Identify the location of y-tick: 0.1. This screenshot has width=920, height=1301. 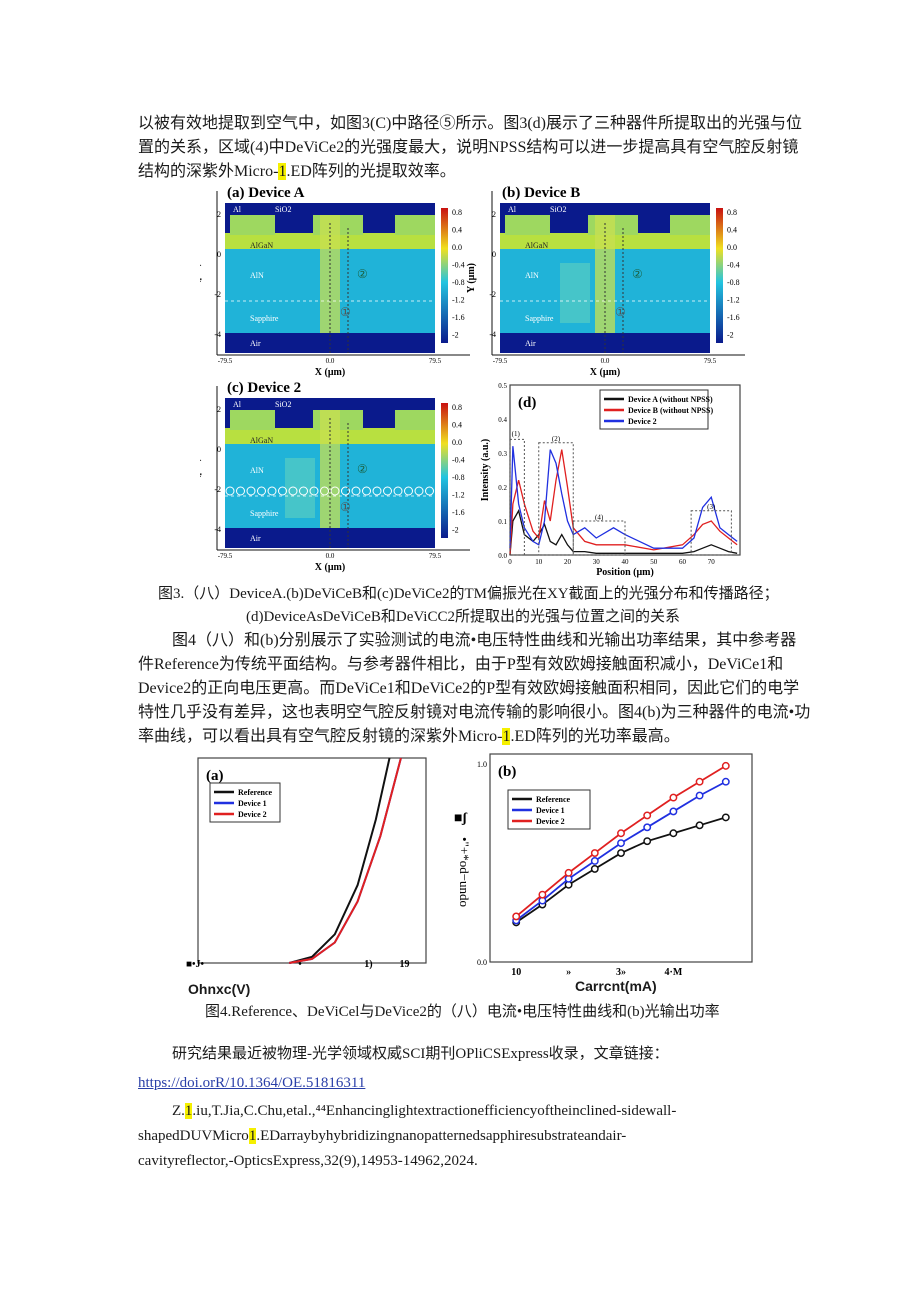
(502, 522).